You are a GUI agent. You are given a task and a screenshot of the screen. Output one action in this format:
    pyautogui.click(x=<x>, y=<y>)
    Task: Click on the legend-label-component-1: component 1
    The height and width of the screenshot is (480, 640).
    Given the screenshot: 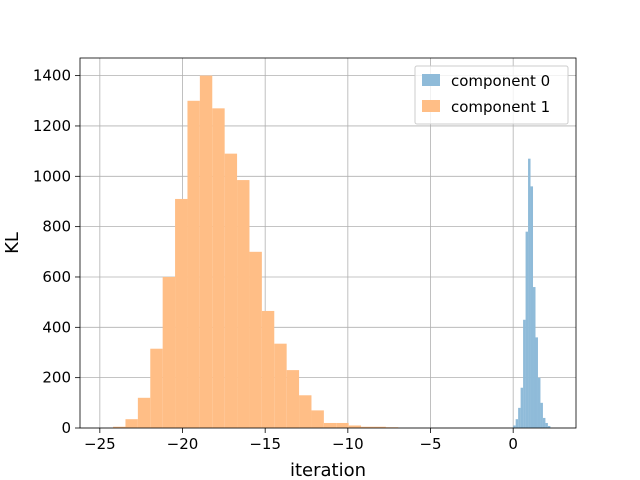 What is the action you would take?
    pyautogui.click(x=500, y=107)
    